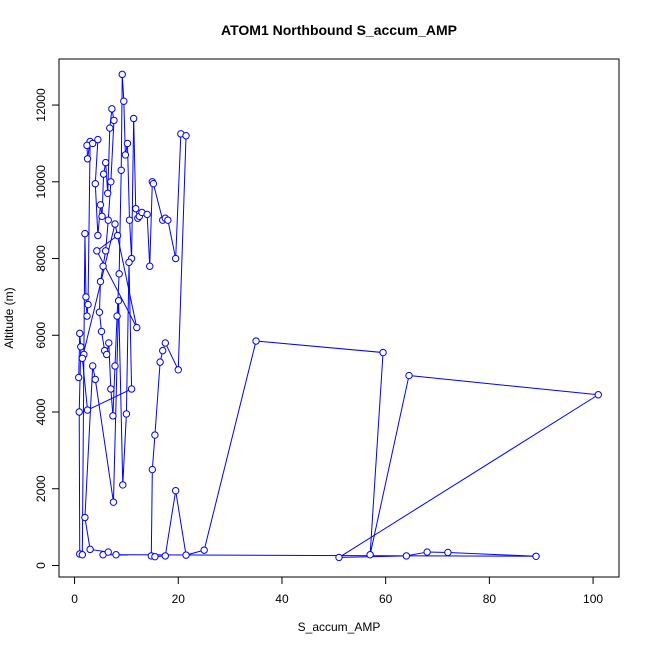 This screenshot has width=650, height=650. Describe the element at coordinates (41, 335) in the screenshot. I see `y-tick-label: 6000` at that location.